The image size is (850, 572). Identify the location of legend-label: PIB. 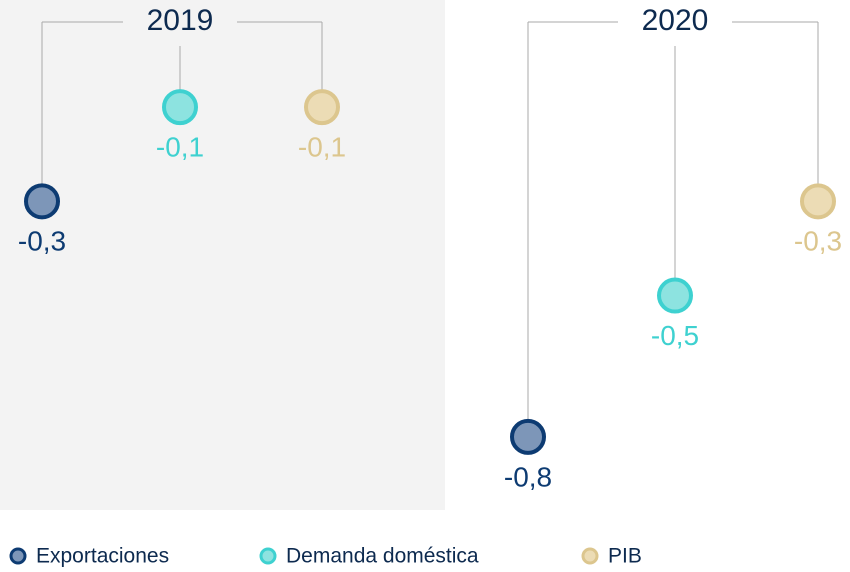
(625, 556).